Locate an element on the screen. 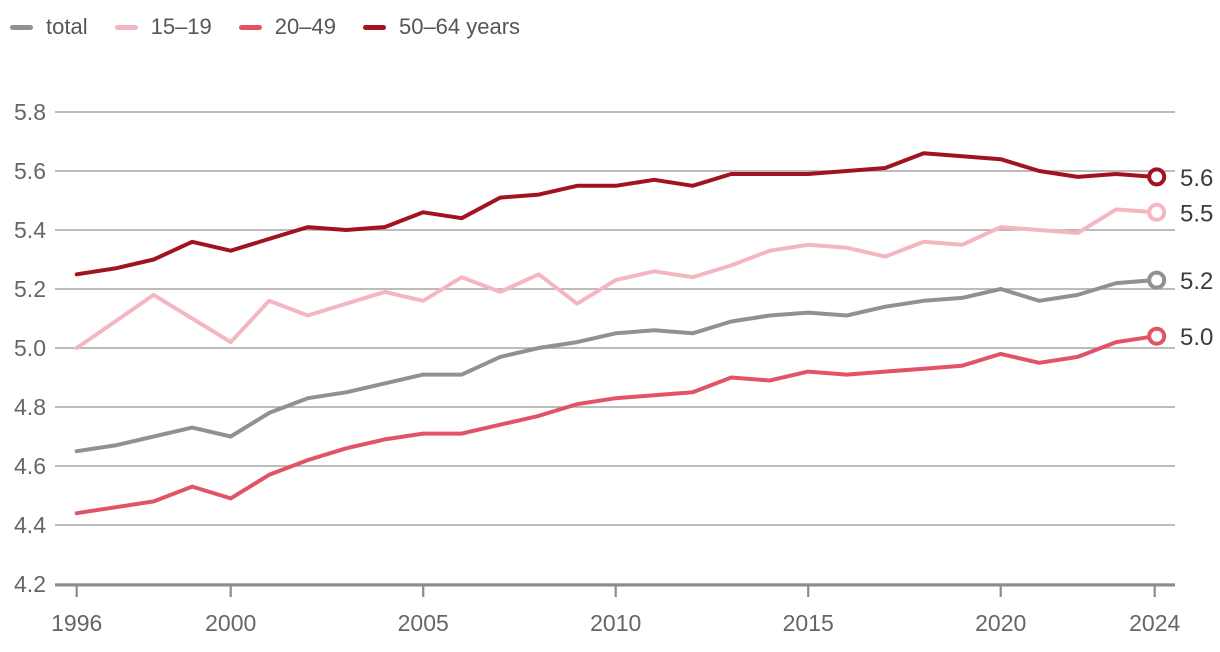 Image resolution: width=1220 pixels, height=652 pixels. x-tick-label: 2000 is located at coordinates (230, 623).